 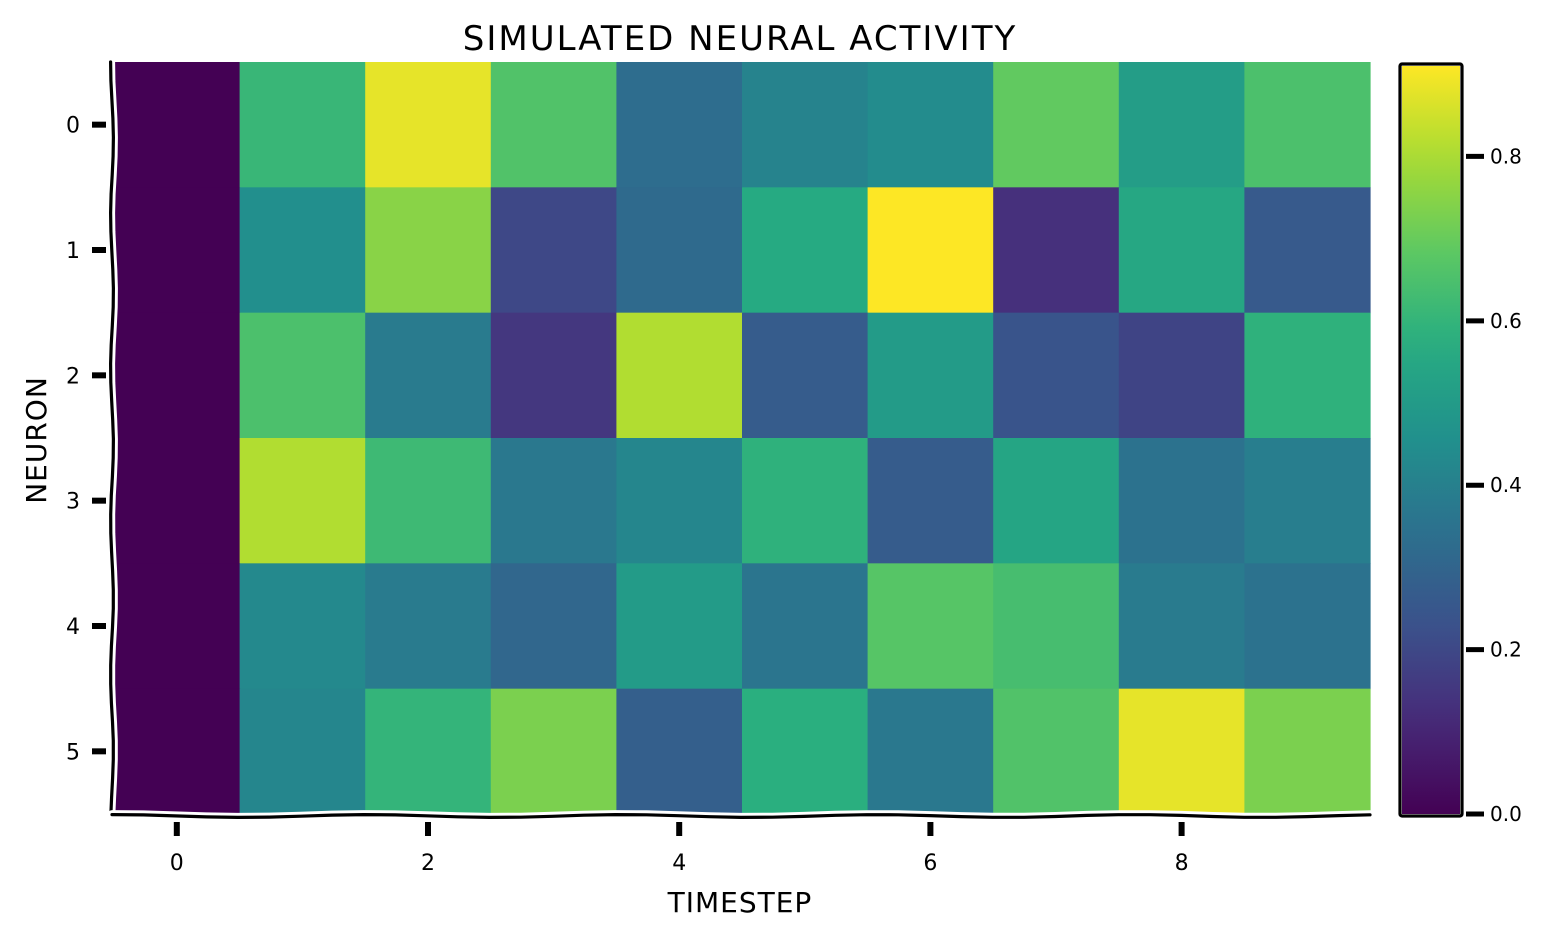 I want to click on y-tick-label: 1, so click(x=73, y=251).